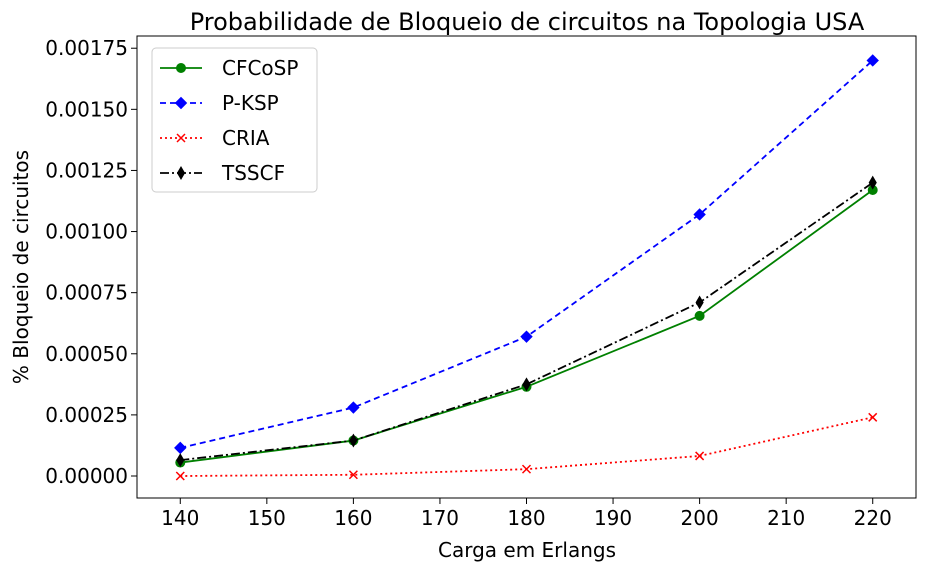 Image resolution: width=925 pixels, height=571 pixels. I want to click on y-tick-label: 0.00050, so click(86, 354).